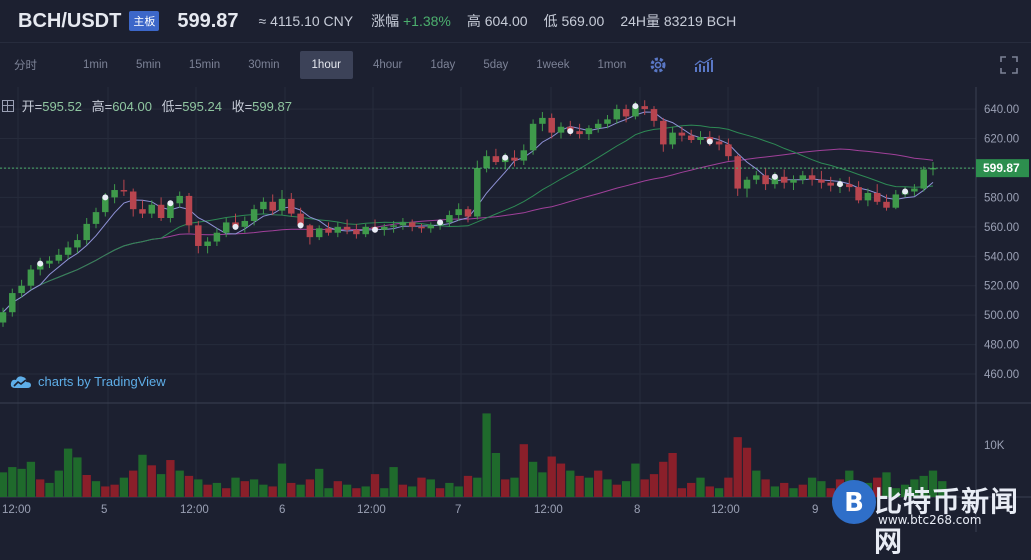 Image resolution: width=1031 pixels, height=560 pixels. I want to click on y-tick-label: 460.00, so click(1001, 375).